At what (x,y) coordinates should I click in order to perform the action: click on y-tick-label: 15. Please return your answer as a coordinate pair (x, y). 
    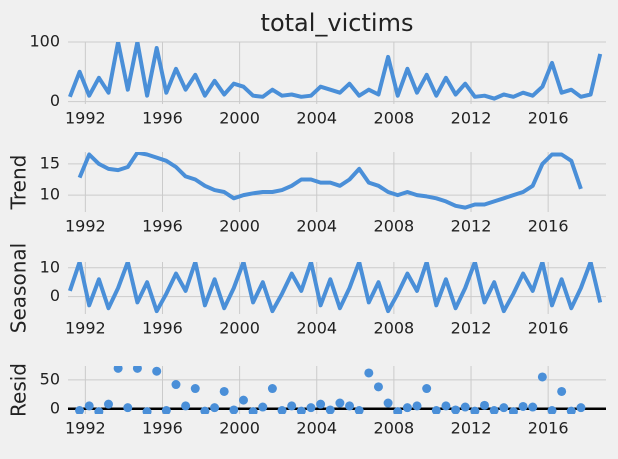
    Looking at the image, I should click on (50, 162).